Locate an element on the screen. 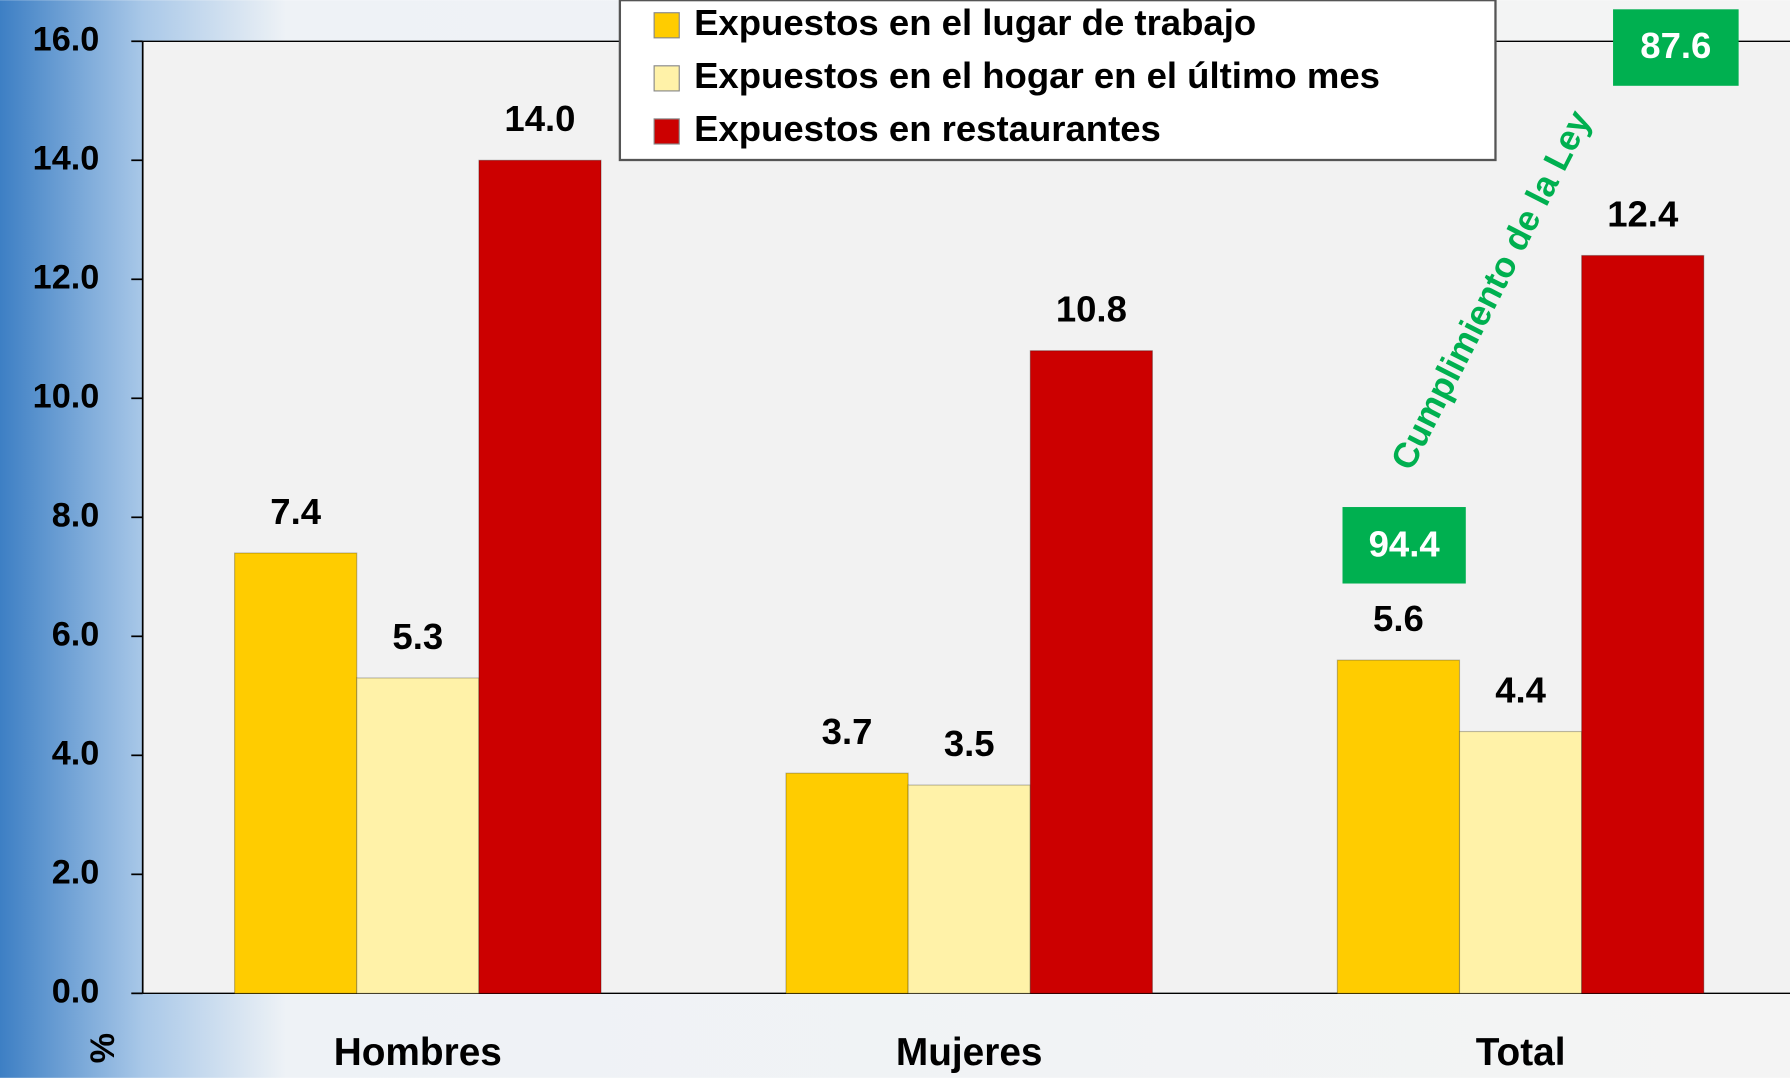 The width and height of the screenshot is (1790, 1078). y-tick-label: 12.0 is located at coordinates (66, 277).